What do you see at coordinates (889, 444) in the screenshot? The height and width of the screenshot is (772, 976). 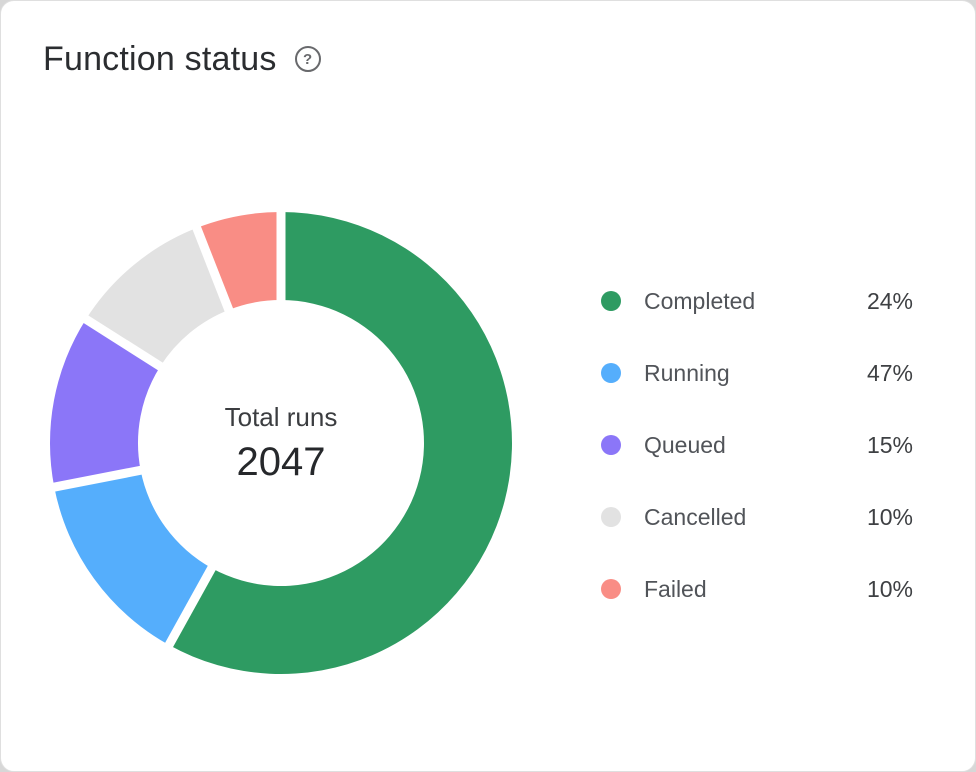 I see `legend-percent: 15%` at bounding box center [889, 444].